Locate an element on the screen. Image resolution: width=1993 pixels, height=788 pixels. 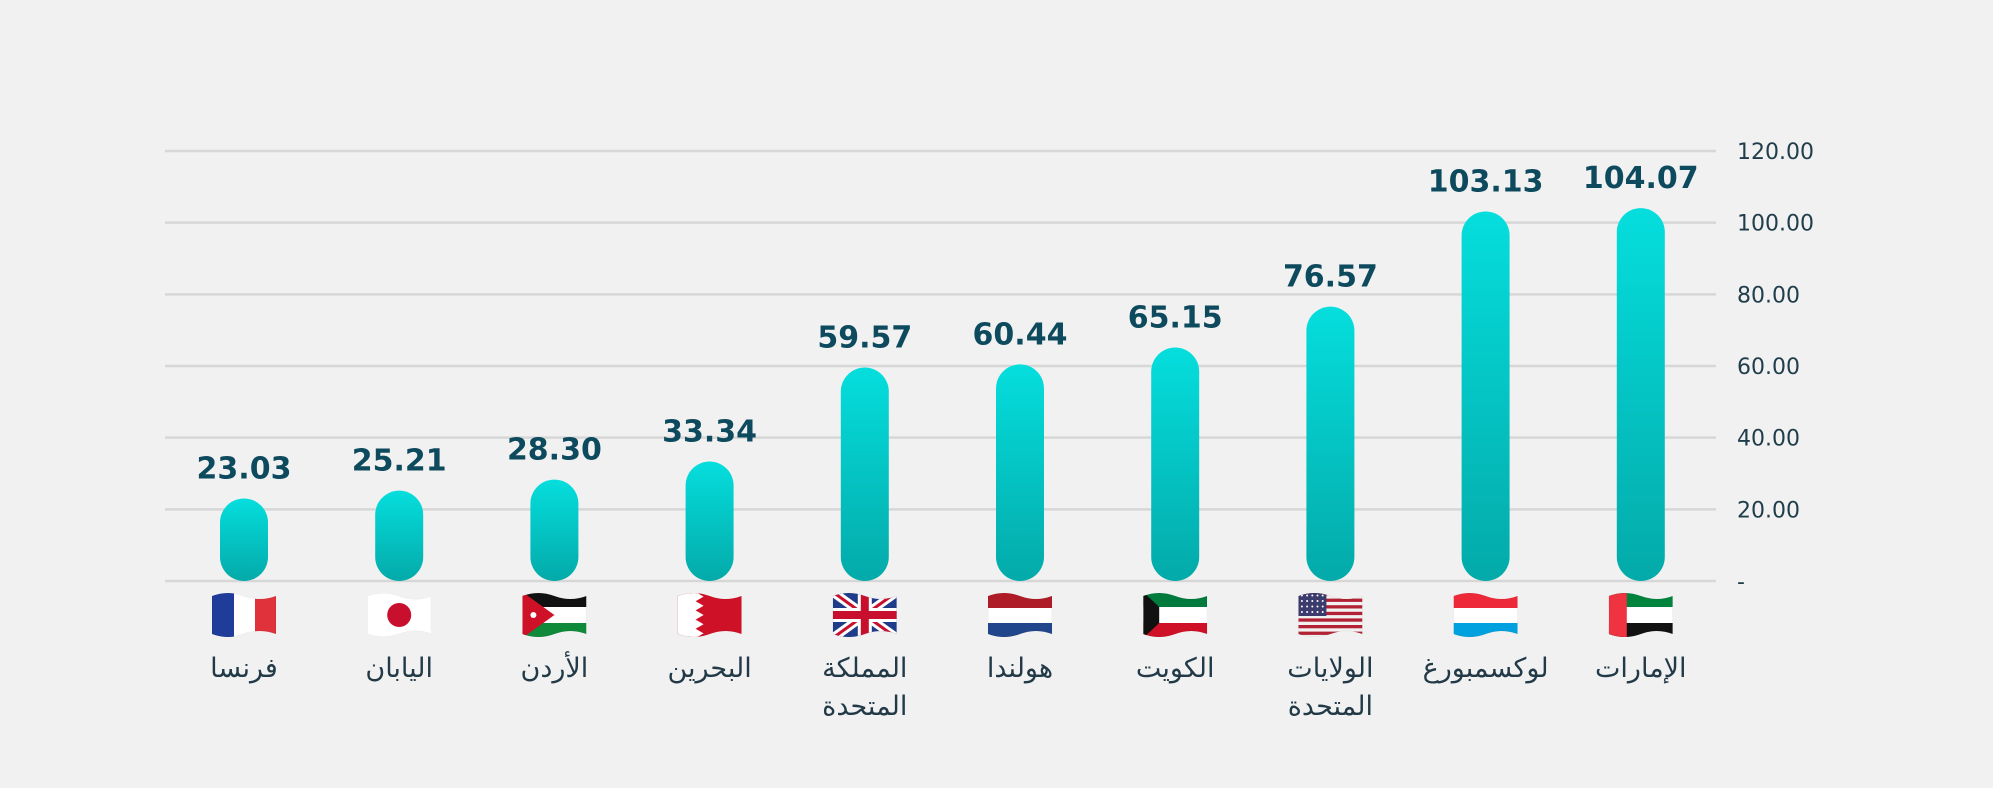
category-label: الكويت is located at coordinates (1175, 668).